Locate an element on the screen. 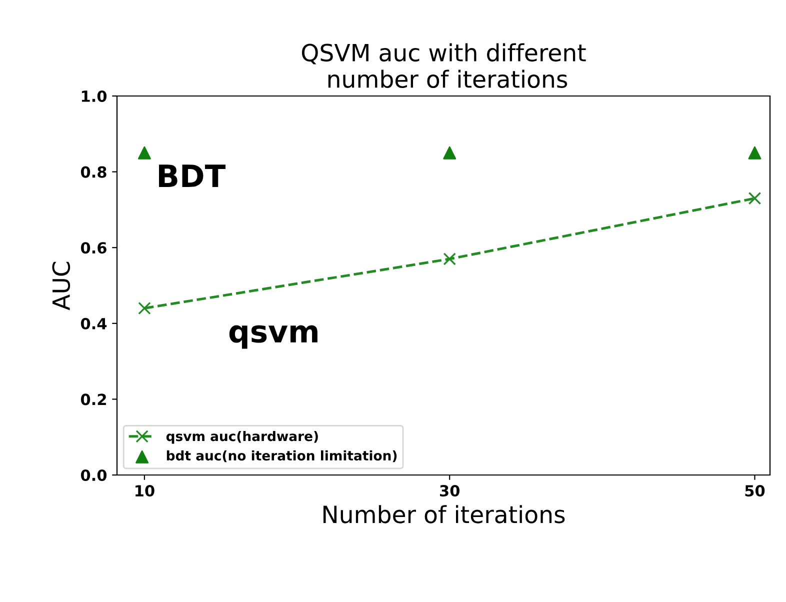 The height and width of the screenshot is (602, 786). legend-label: qsvm auc(hardware) is located at coordinates (242, 437).